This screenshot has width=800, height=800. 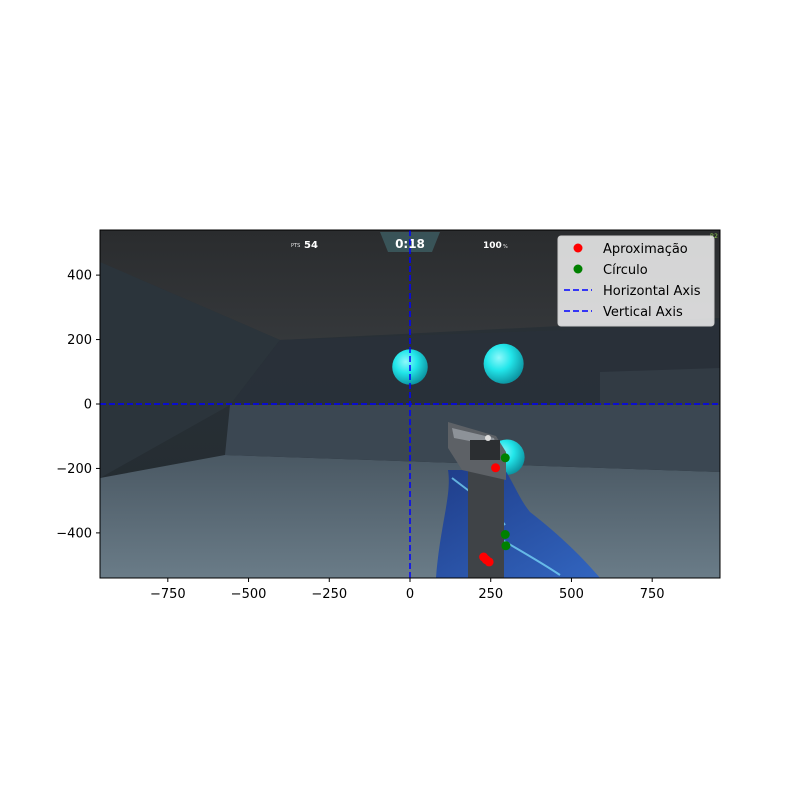 I want to click on y-tick-label: −200, so click(x=74, y=469).